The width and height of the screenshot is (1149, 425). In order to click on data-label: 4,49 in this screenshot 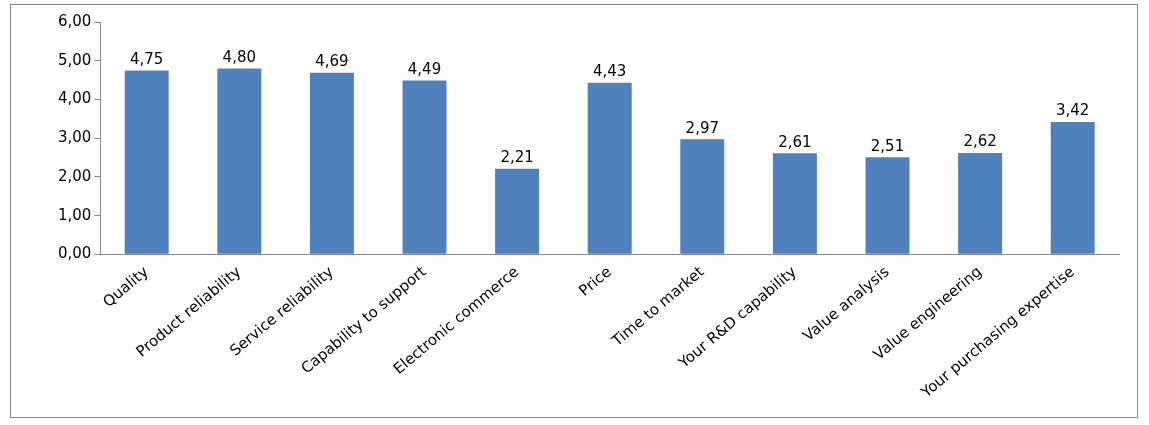, I will do `click(424, 68)`.